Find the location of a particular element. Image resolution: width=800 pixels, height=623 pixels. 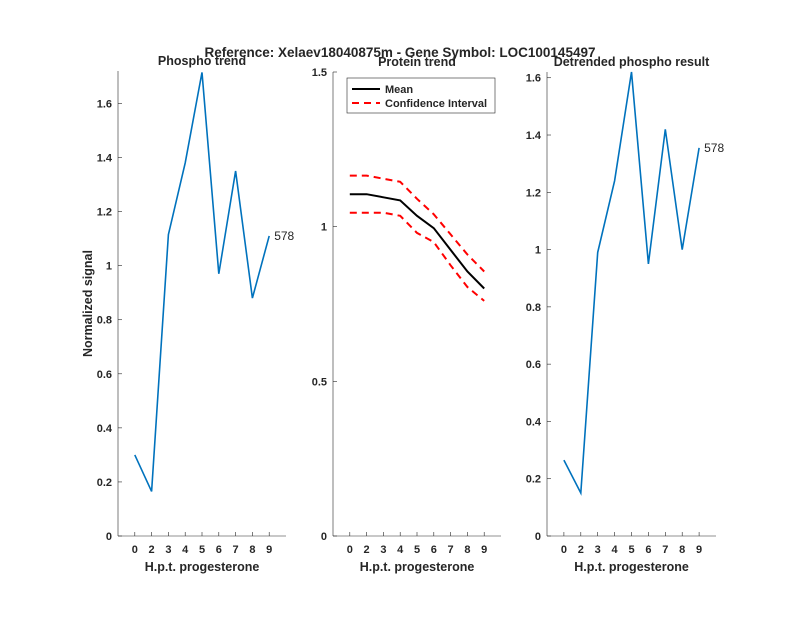

series-line-detrended is located at coordinates (631, 282).